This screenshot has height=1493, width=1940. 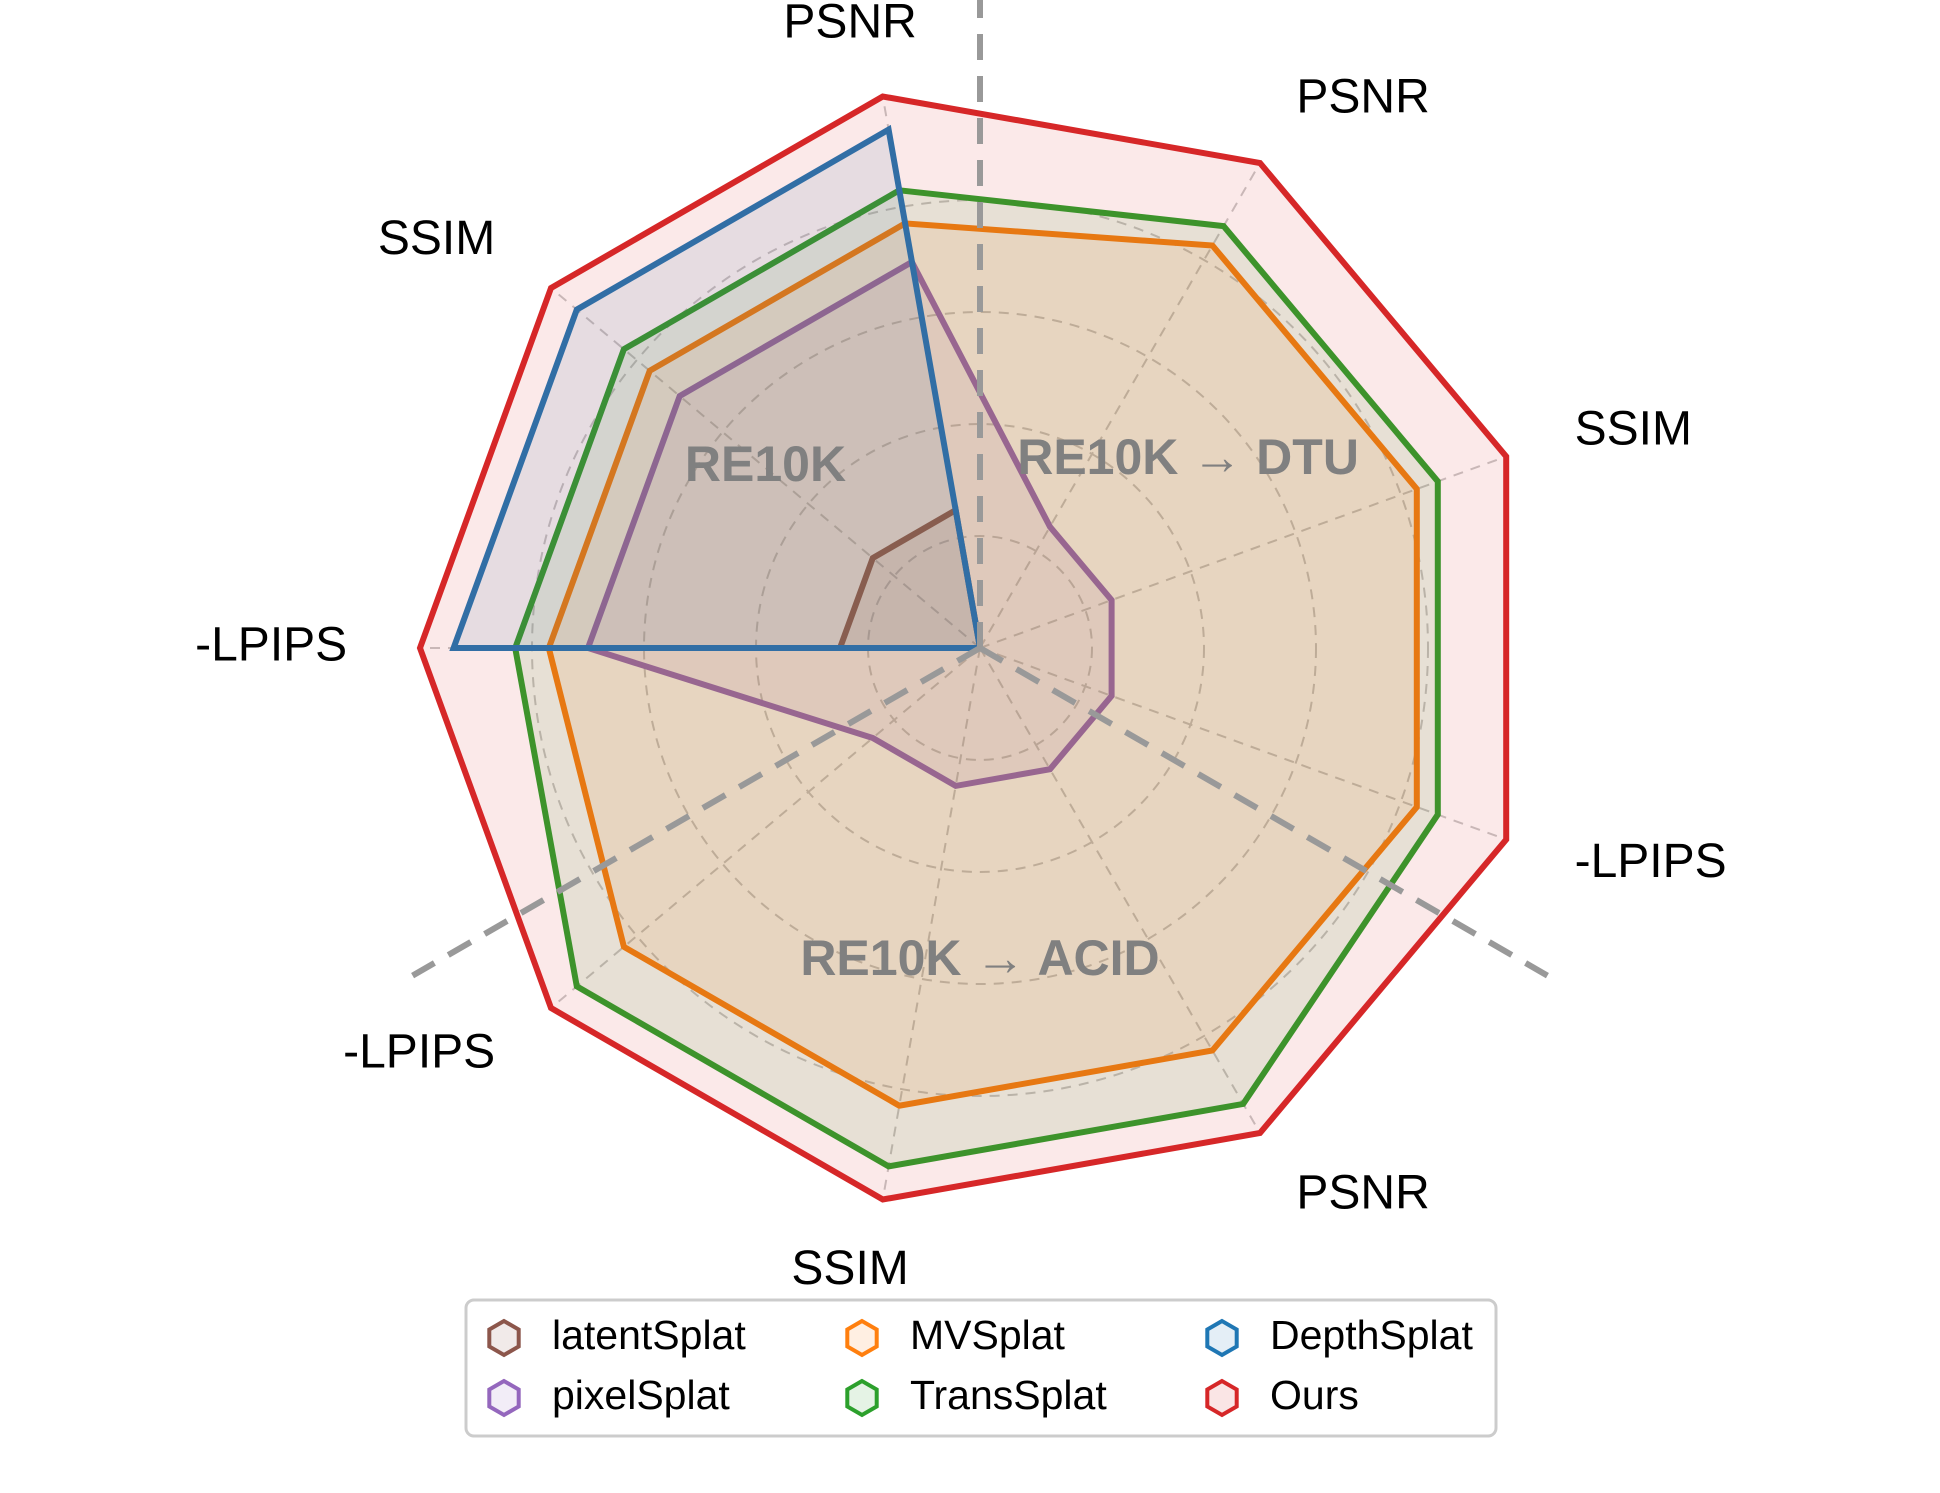 What do you see at coordinates (1371, 1335) in the screenshot?
I see `legend-label-depthsplat: DepthSplat` at bounding box center [1371, 1335].